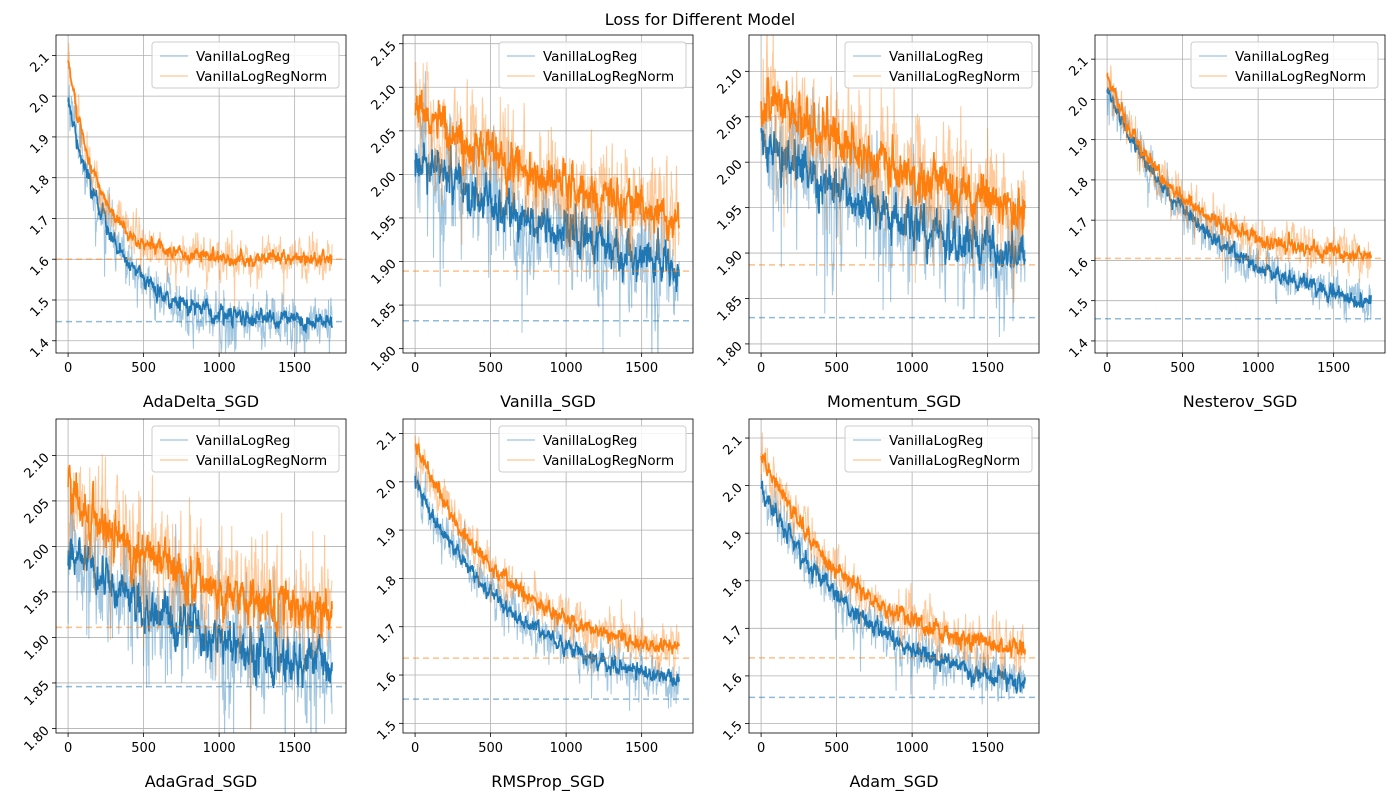  Describe the element at coordinates (384, 54) in the screenshot. I see `y-tick-label: 2.15` at that location.